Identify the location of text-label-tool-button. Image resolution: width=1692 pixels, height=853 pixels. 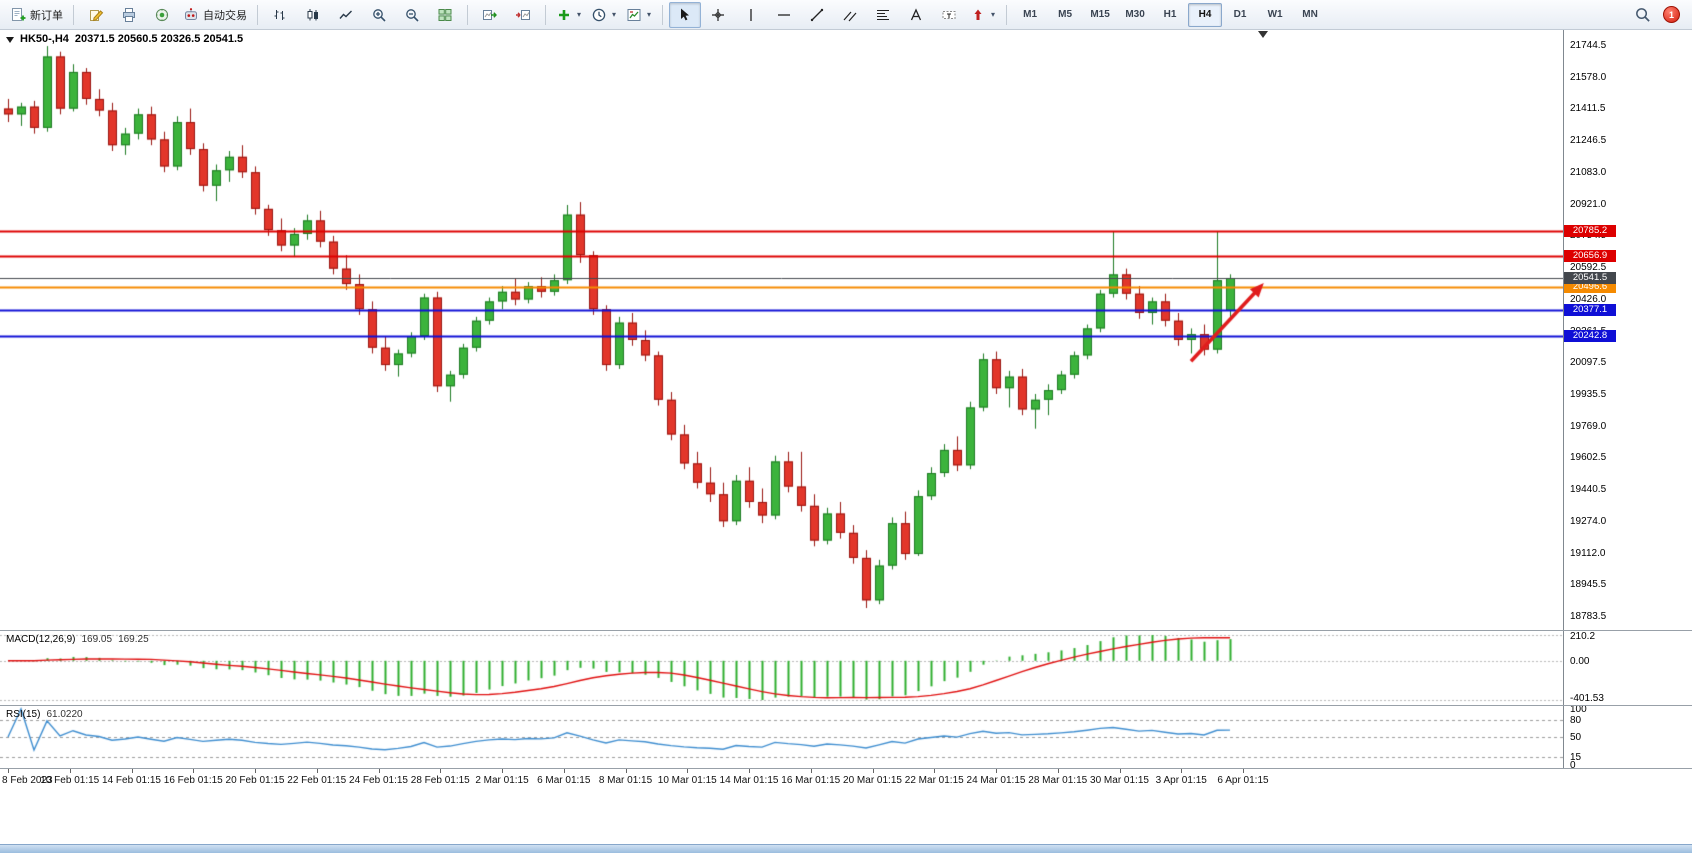
(949, 15).